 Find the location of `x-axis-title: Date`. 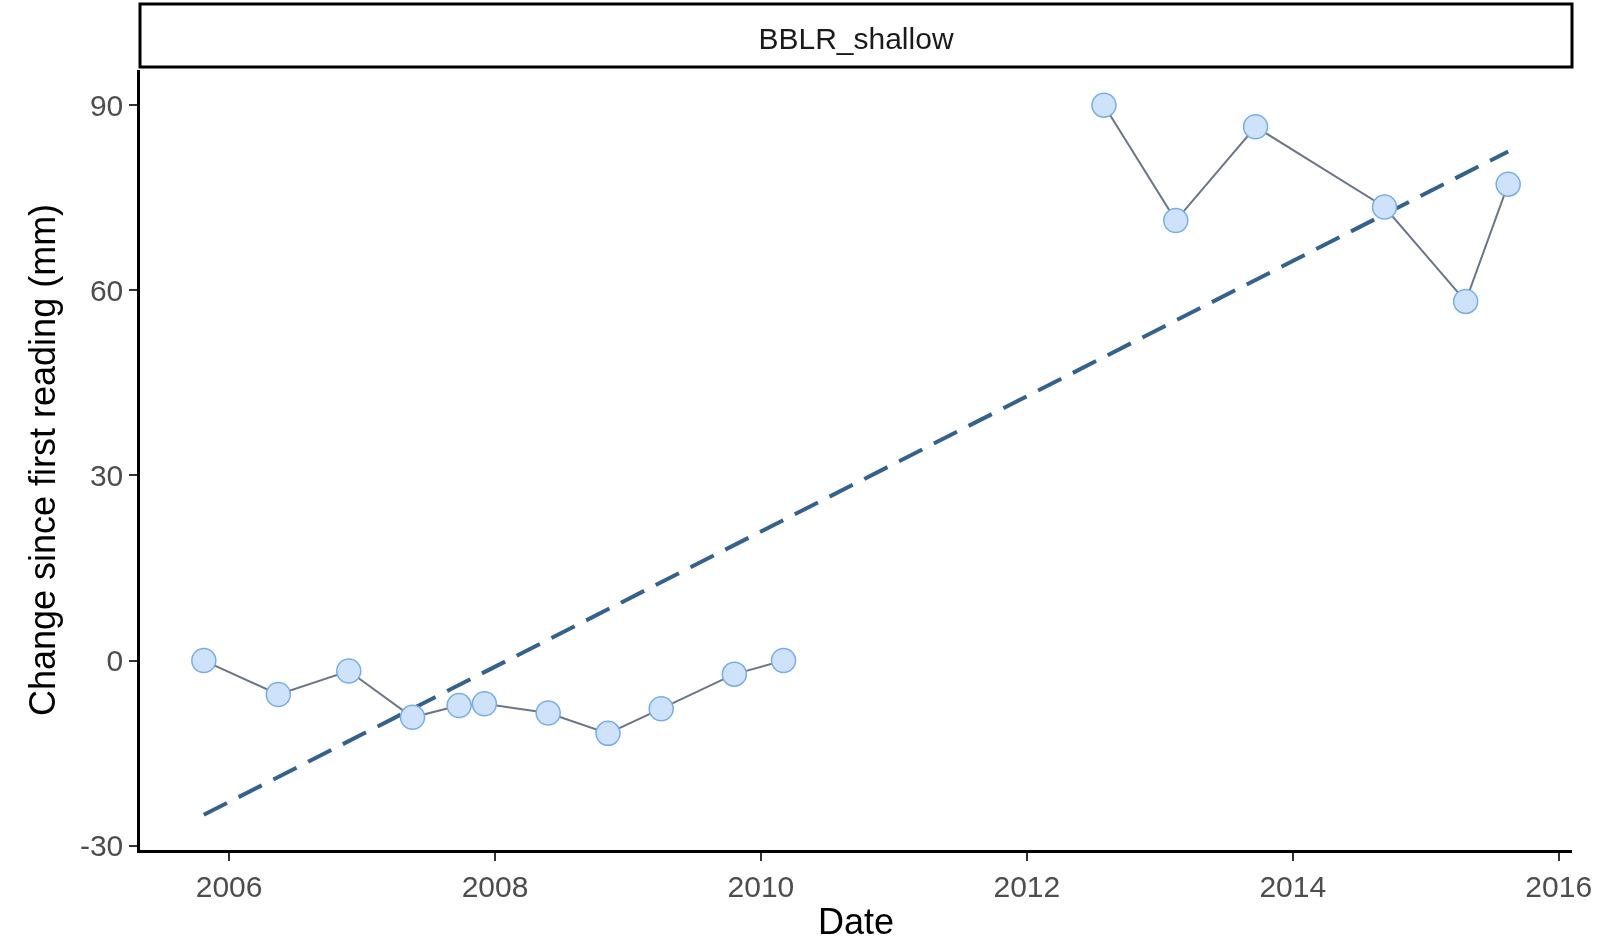

x-axis-title: Date is located at coordinates (856, 922).